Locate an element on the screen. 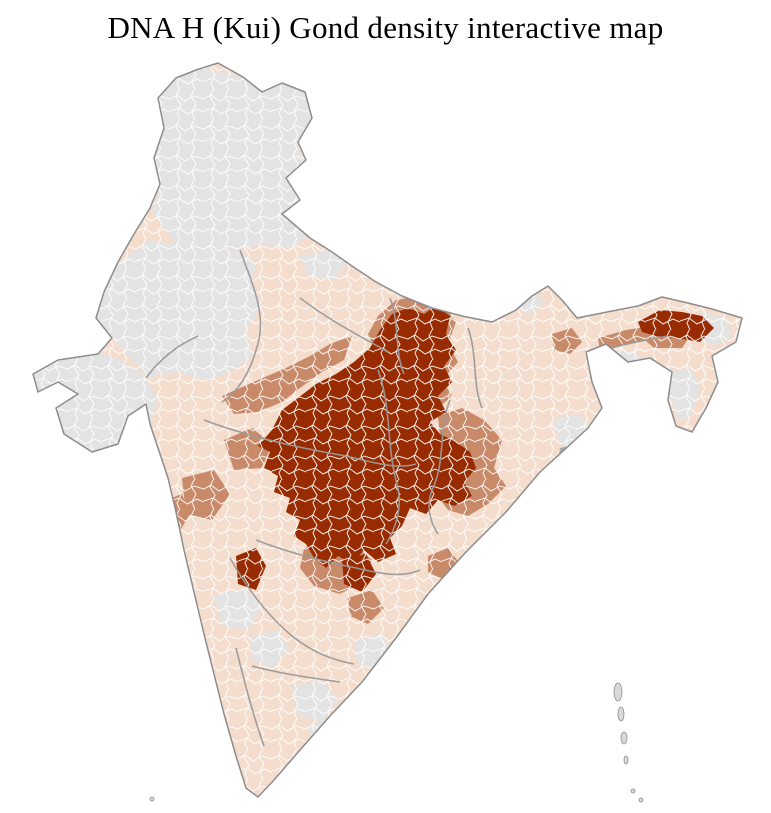 The height and width of the screenshot is (813, 771). islands is located at coordinates (396, 742).